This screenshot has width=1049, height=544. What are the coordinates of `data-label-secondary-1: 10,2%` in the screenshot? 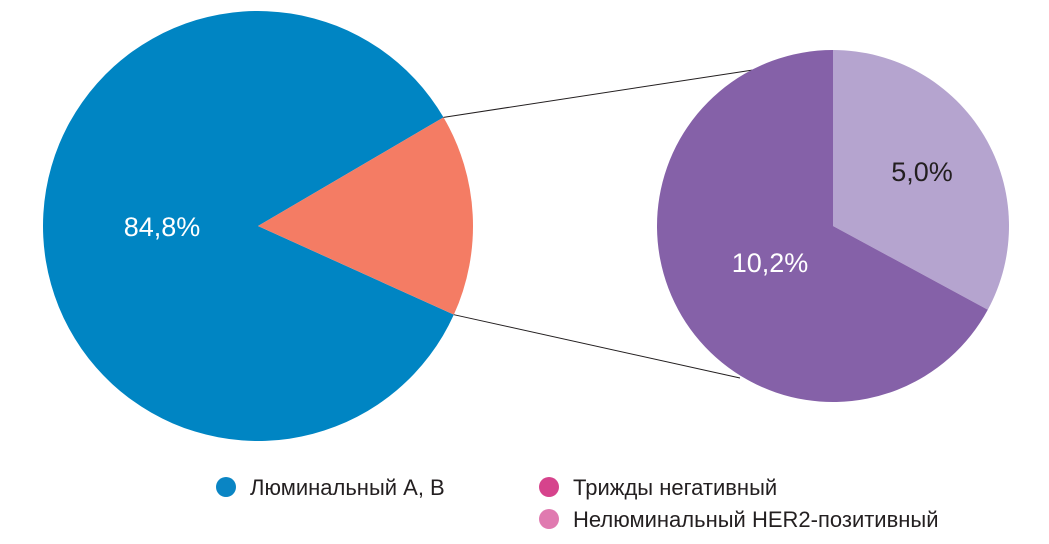 It's located at (770, 263).